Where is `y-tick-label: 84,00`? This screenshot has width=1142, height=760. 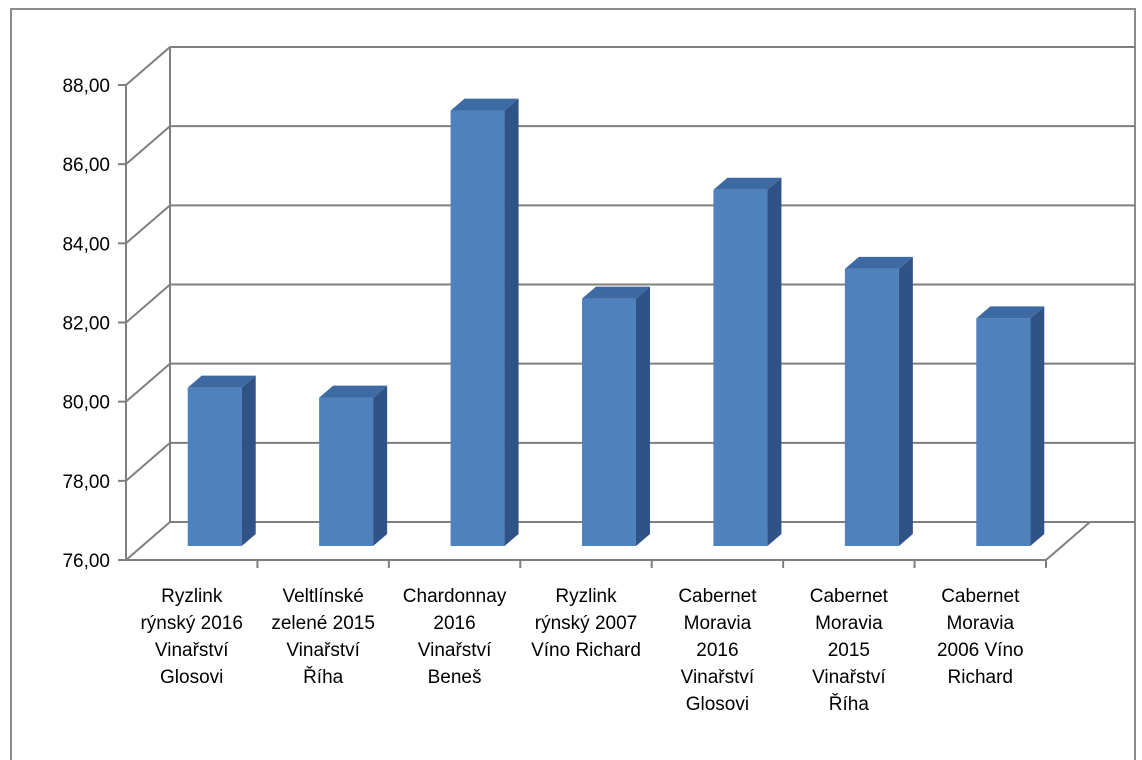 y-tick-label: 84,00 is located at coordinates (86, 244).